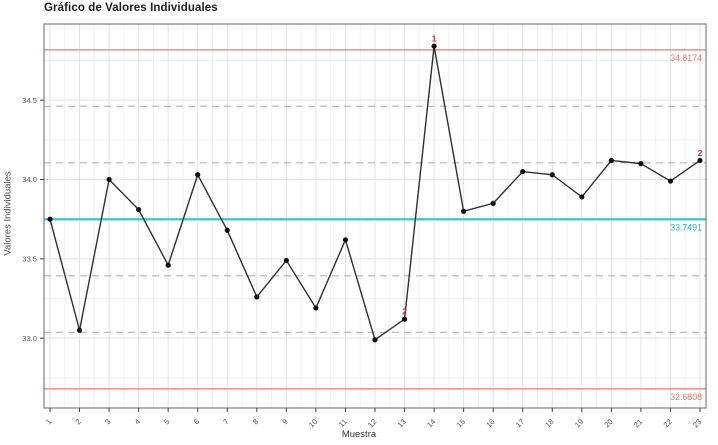 The image size is (718, 445). What do you see at coordinates (434, 39) in the screenshot?
I see `violation-label-sample-14: 1` at bounding box center [434, 39].